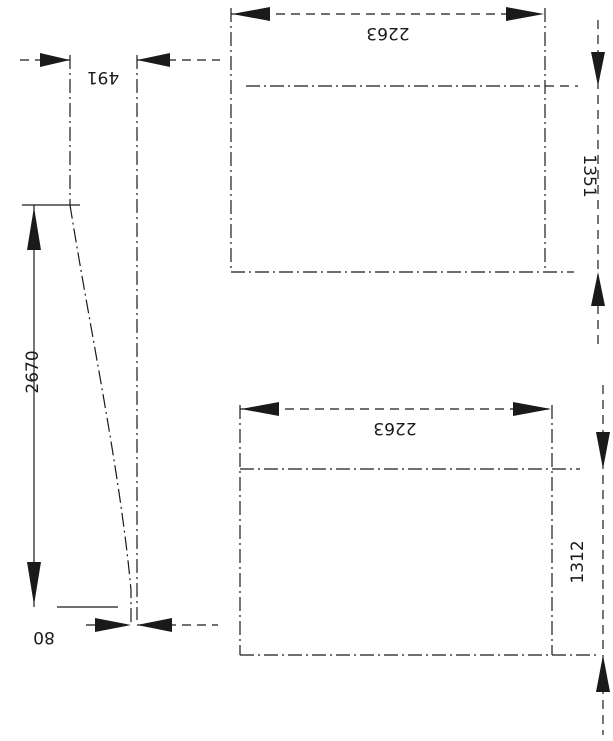 This screenshot has height=741, width=613. Describe the element at coordinates (394, 428) in the screenshot. I see `dimension-label-lower-width: 2263` at that location.